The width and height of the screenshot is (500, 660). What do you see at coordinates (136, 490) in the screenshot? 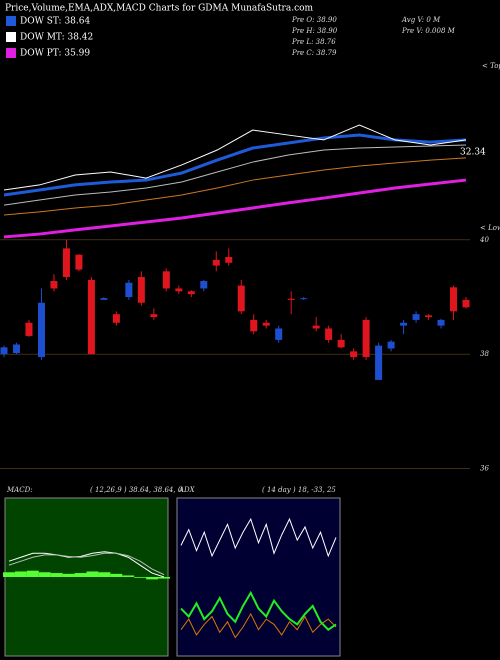
I see `panel-params: ( 12,26,9 ) 38.64, 38.64, 0` at bounding box center [136, 490].